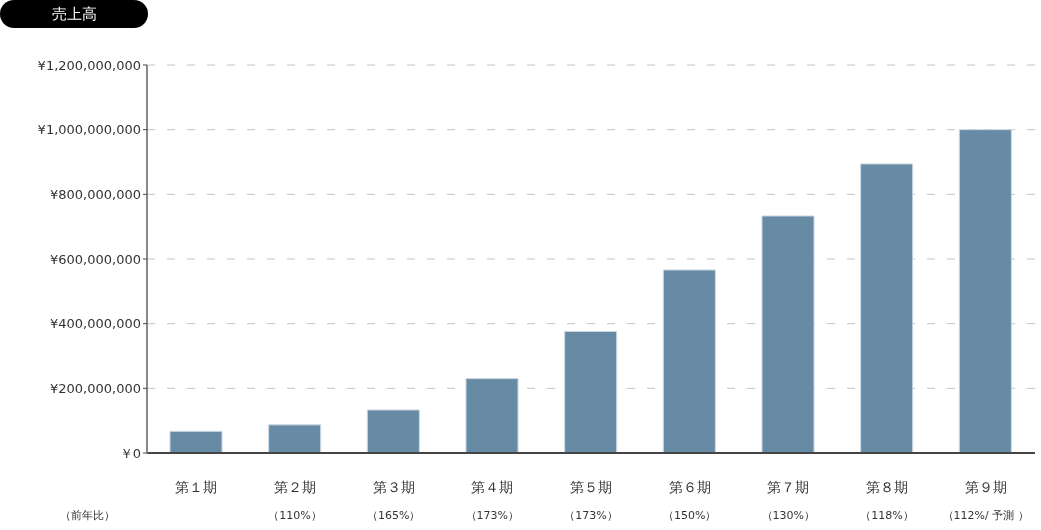 This screenshot has height=530, width=1041. I want to click on x-tick-label: 第３期, so click(393, 487).